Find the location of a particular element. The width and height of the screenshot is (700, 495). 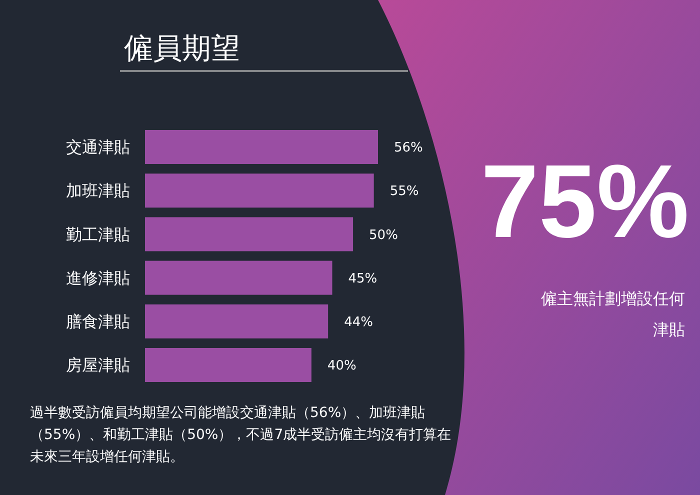

data-label: 56% is located at coordinates (408, 148).